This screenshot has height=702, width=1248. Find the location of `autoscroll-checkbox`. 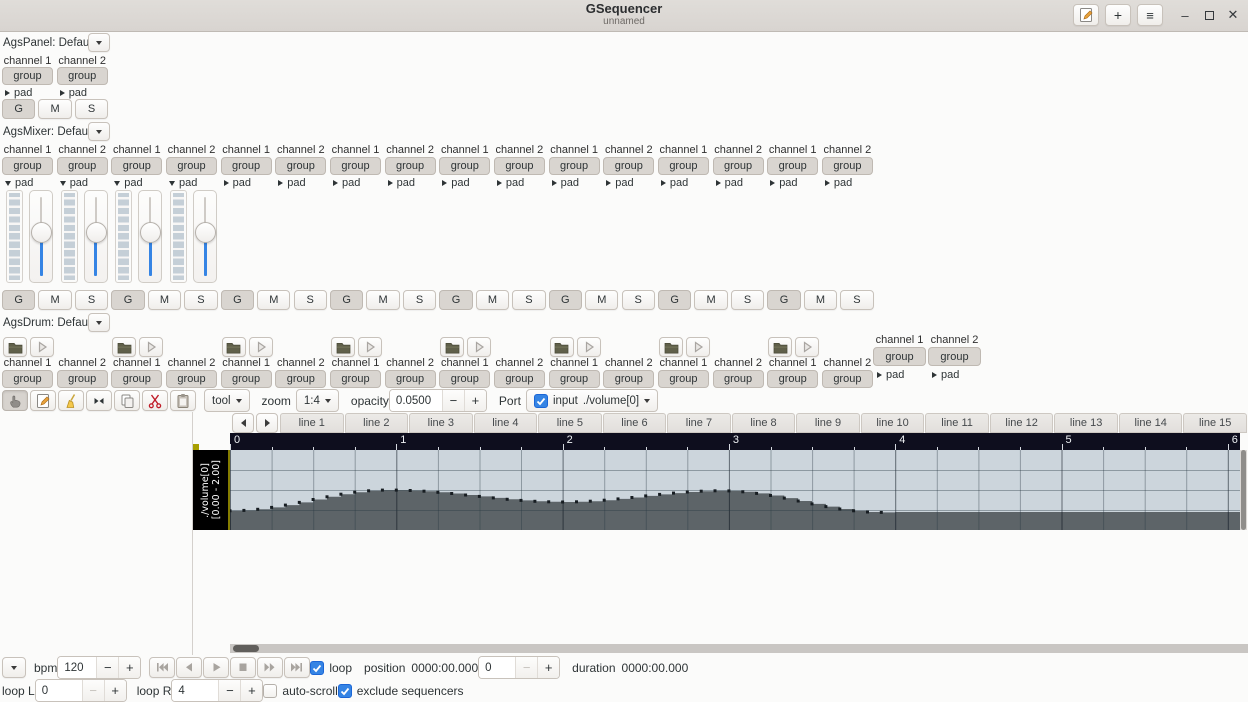

autoscroll-checkbox is located at coordinates (270, 690).